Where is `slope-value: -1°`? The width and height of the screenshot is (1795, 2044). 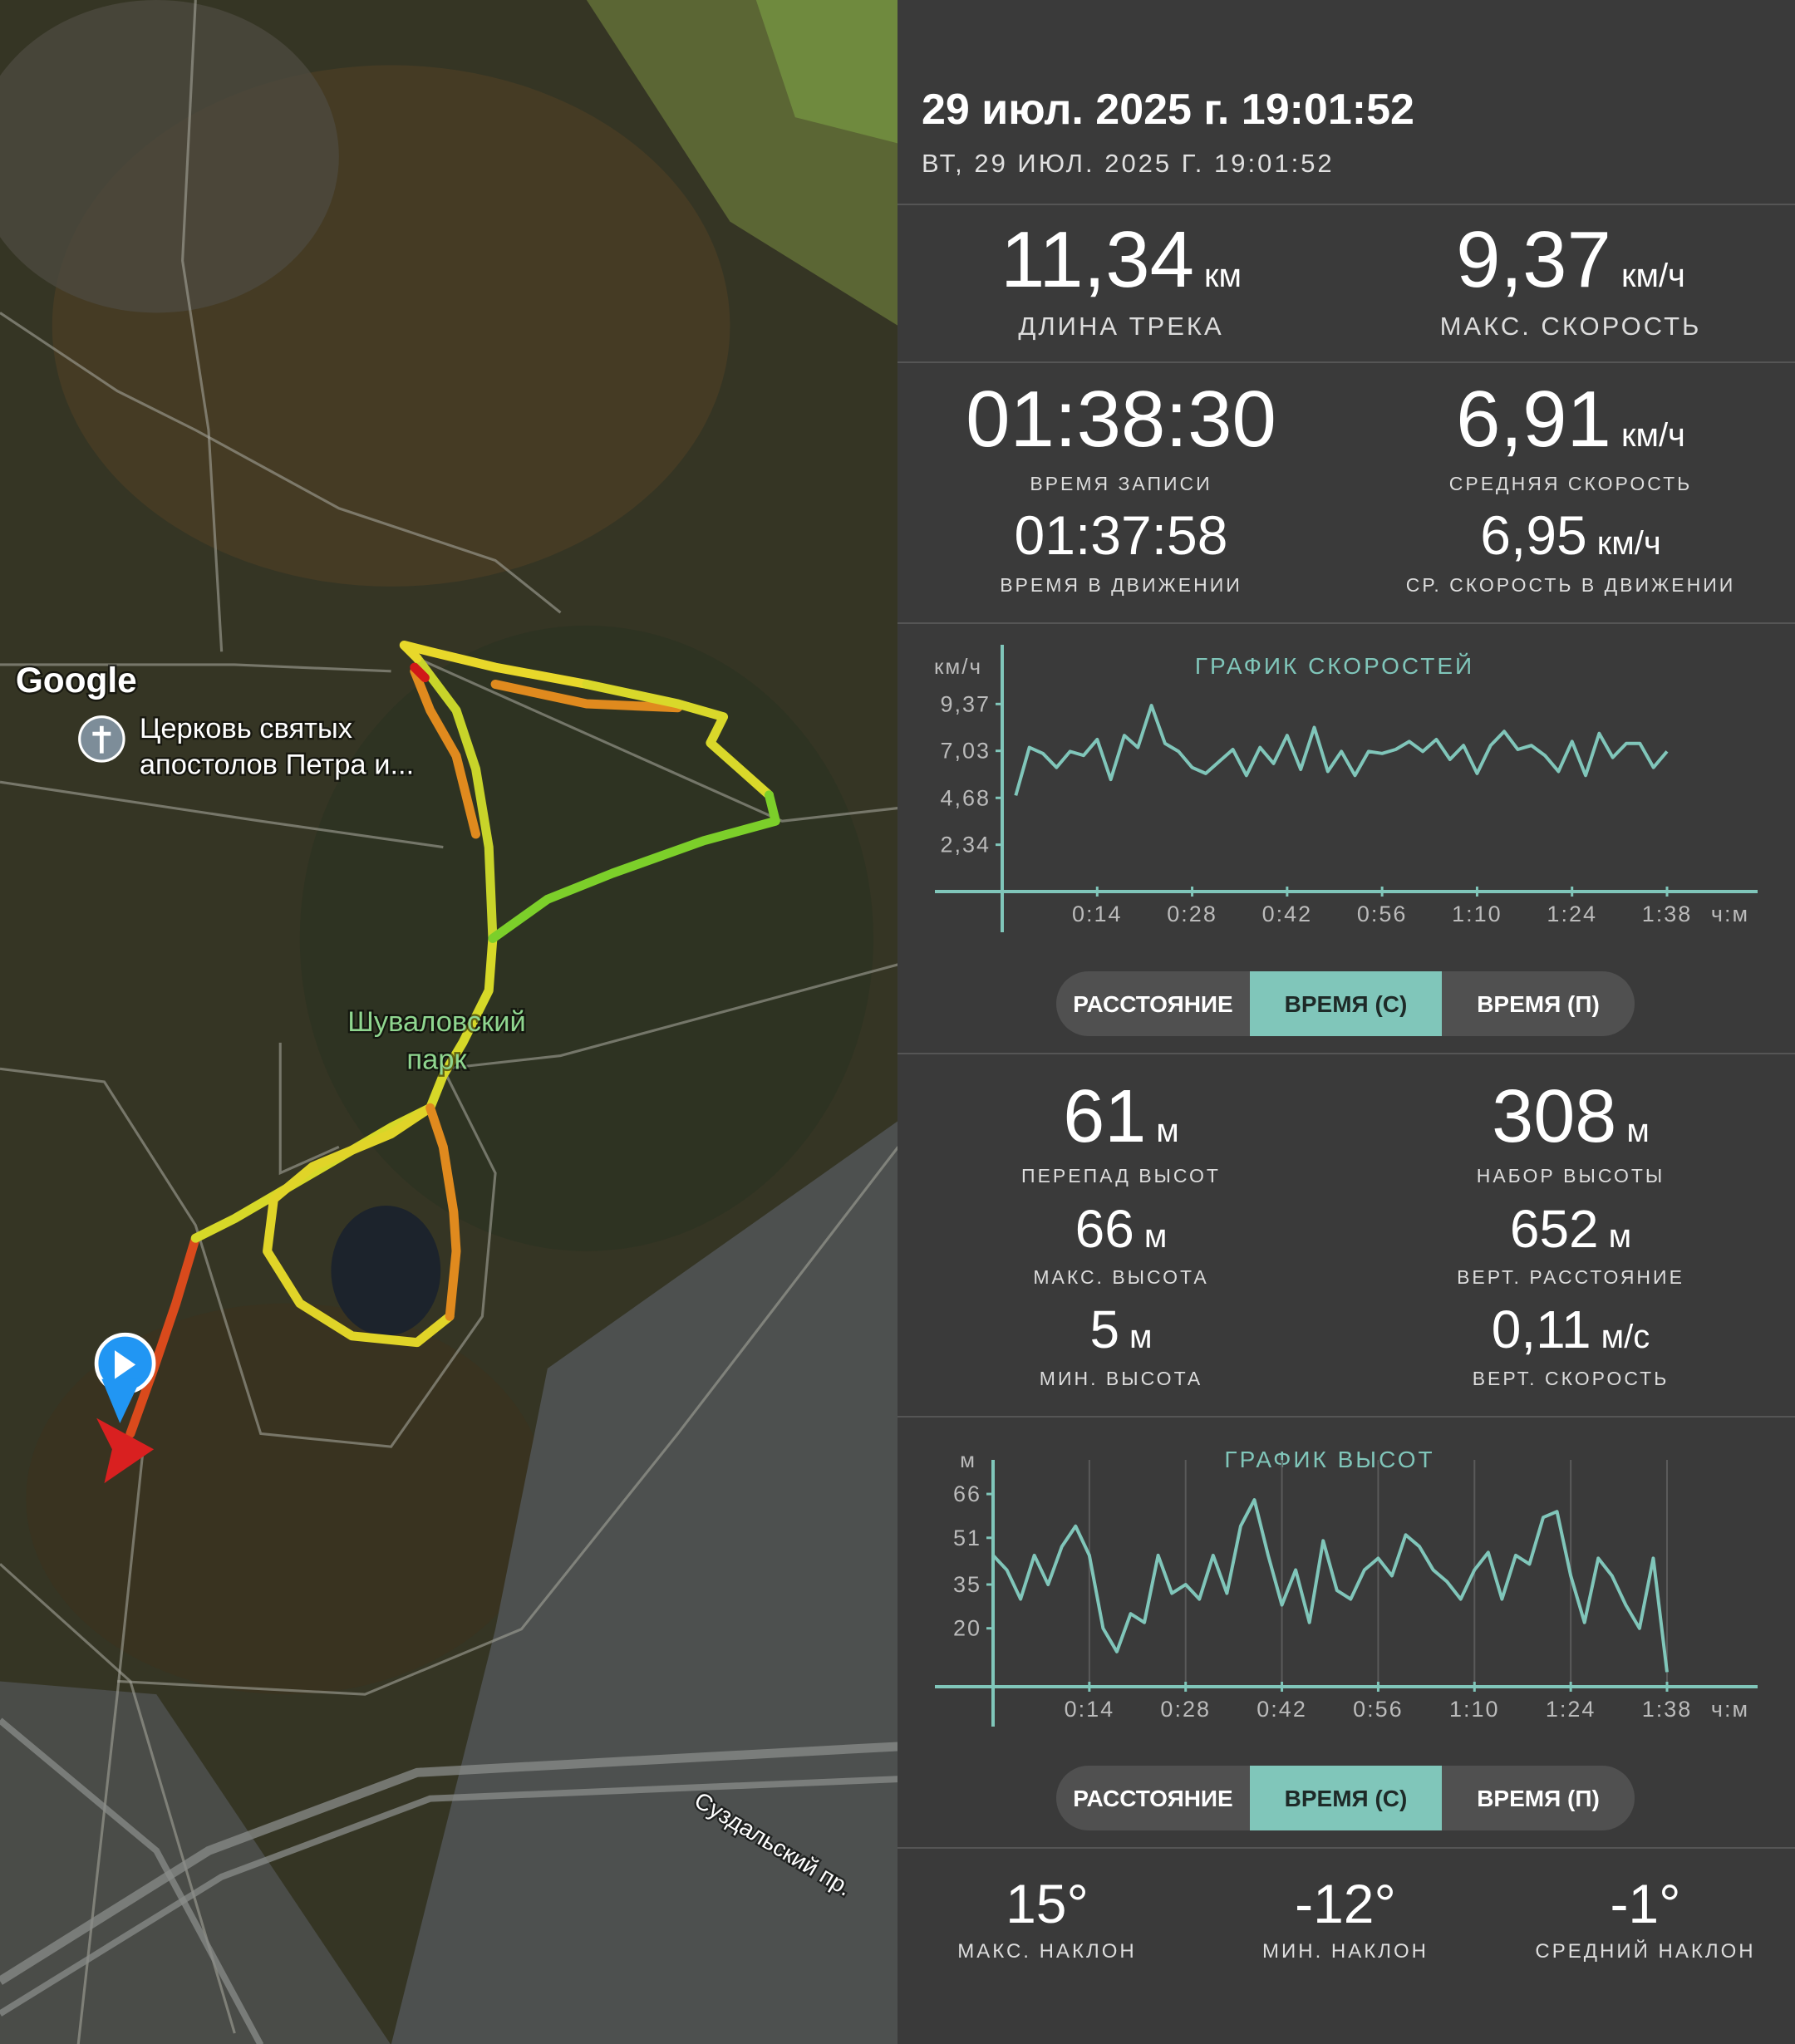 slope-value: -1° is located at coordinates (1645, 1903).